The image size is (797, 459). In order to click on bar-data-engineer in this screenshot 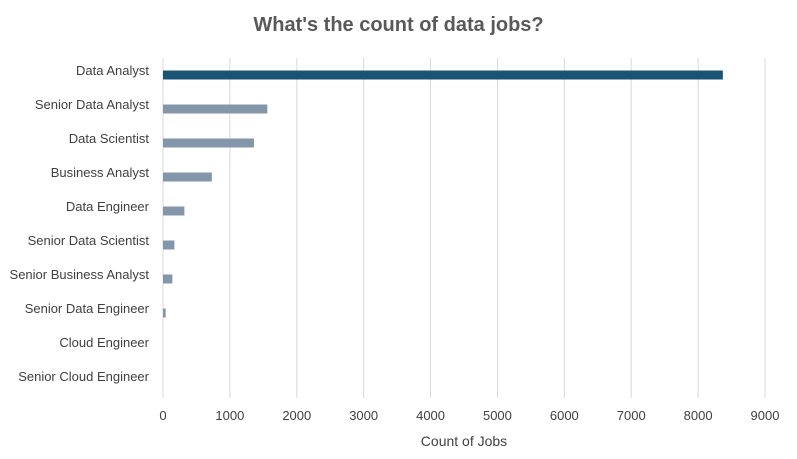, I will do `click(174, 211)`.